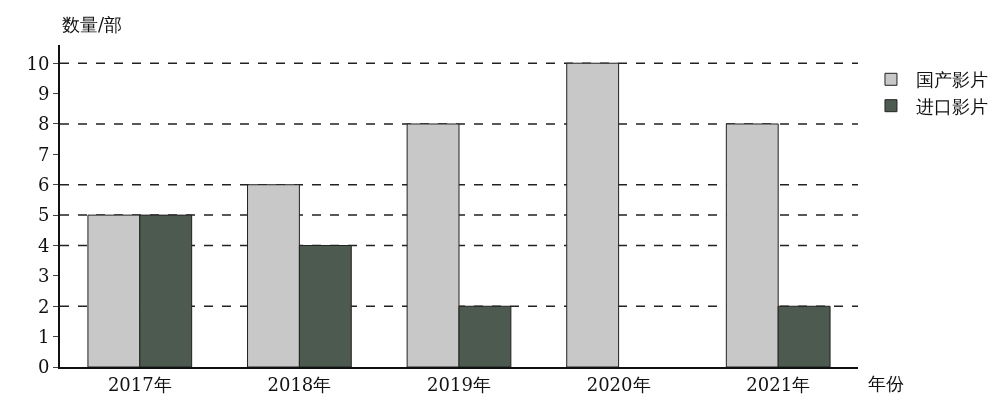 Image resolution: width=1008 pixels, height=407 pixels. What do you see at coordinates (43, 306) in the screenshot?
I see `y-tick-label: 2` at bounding box center [43, 306].